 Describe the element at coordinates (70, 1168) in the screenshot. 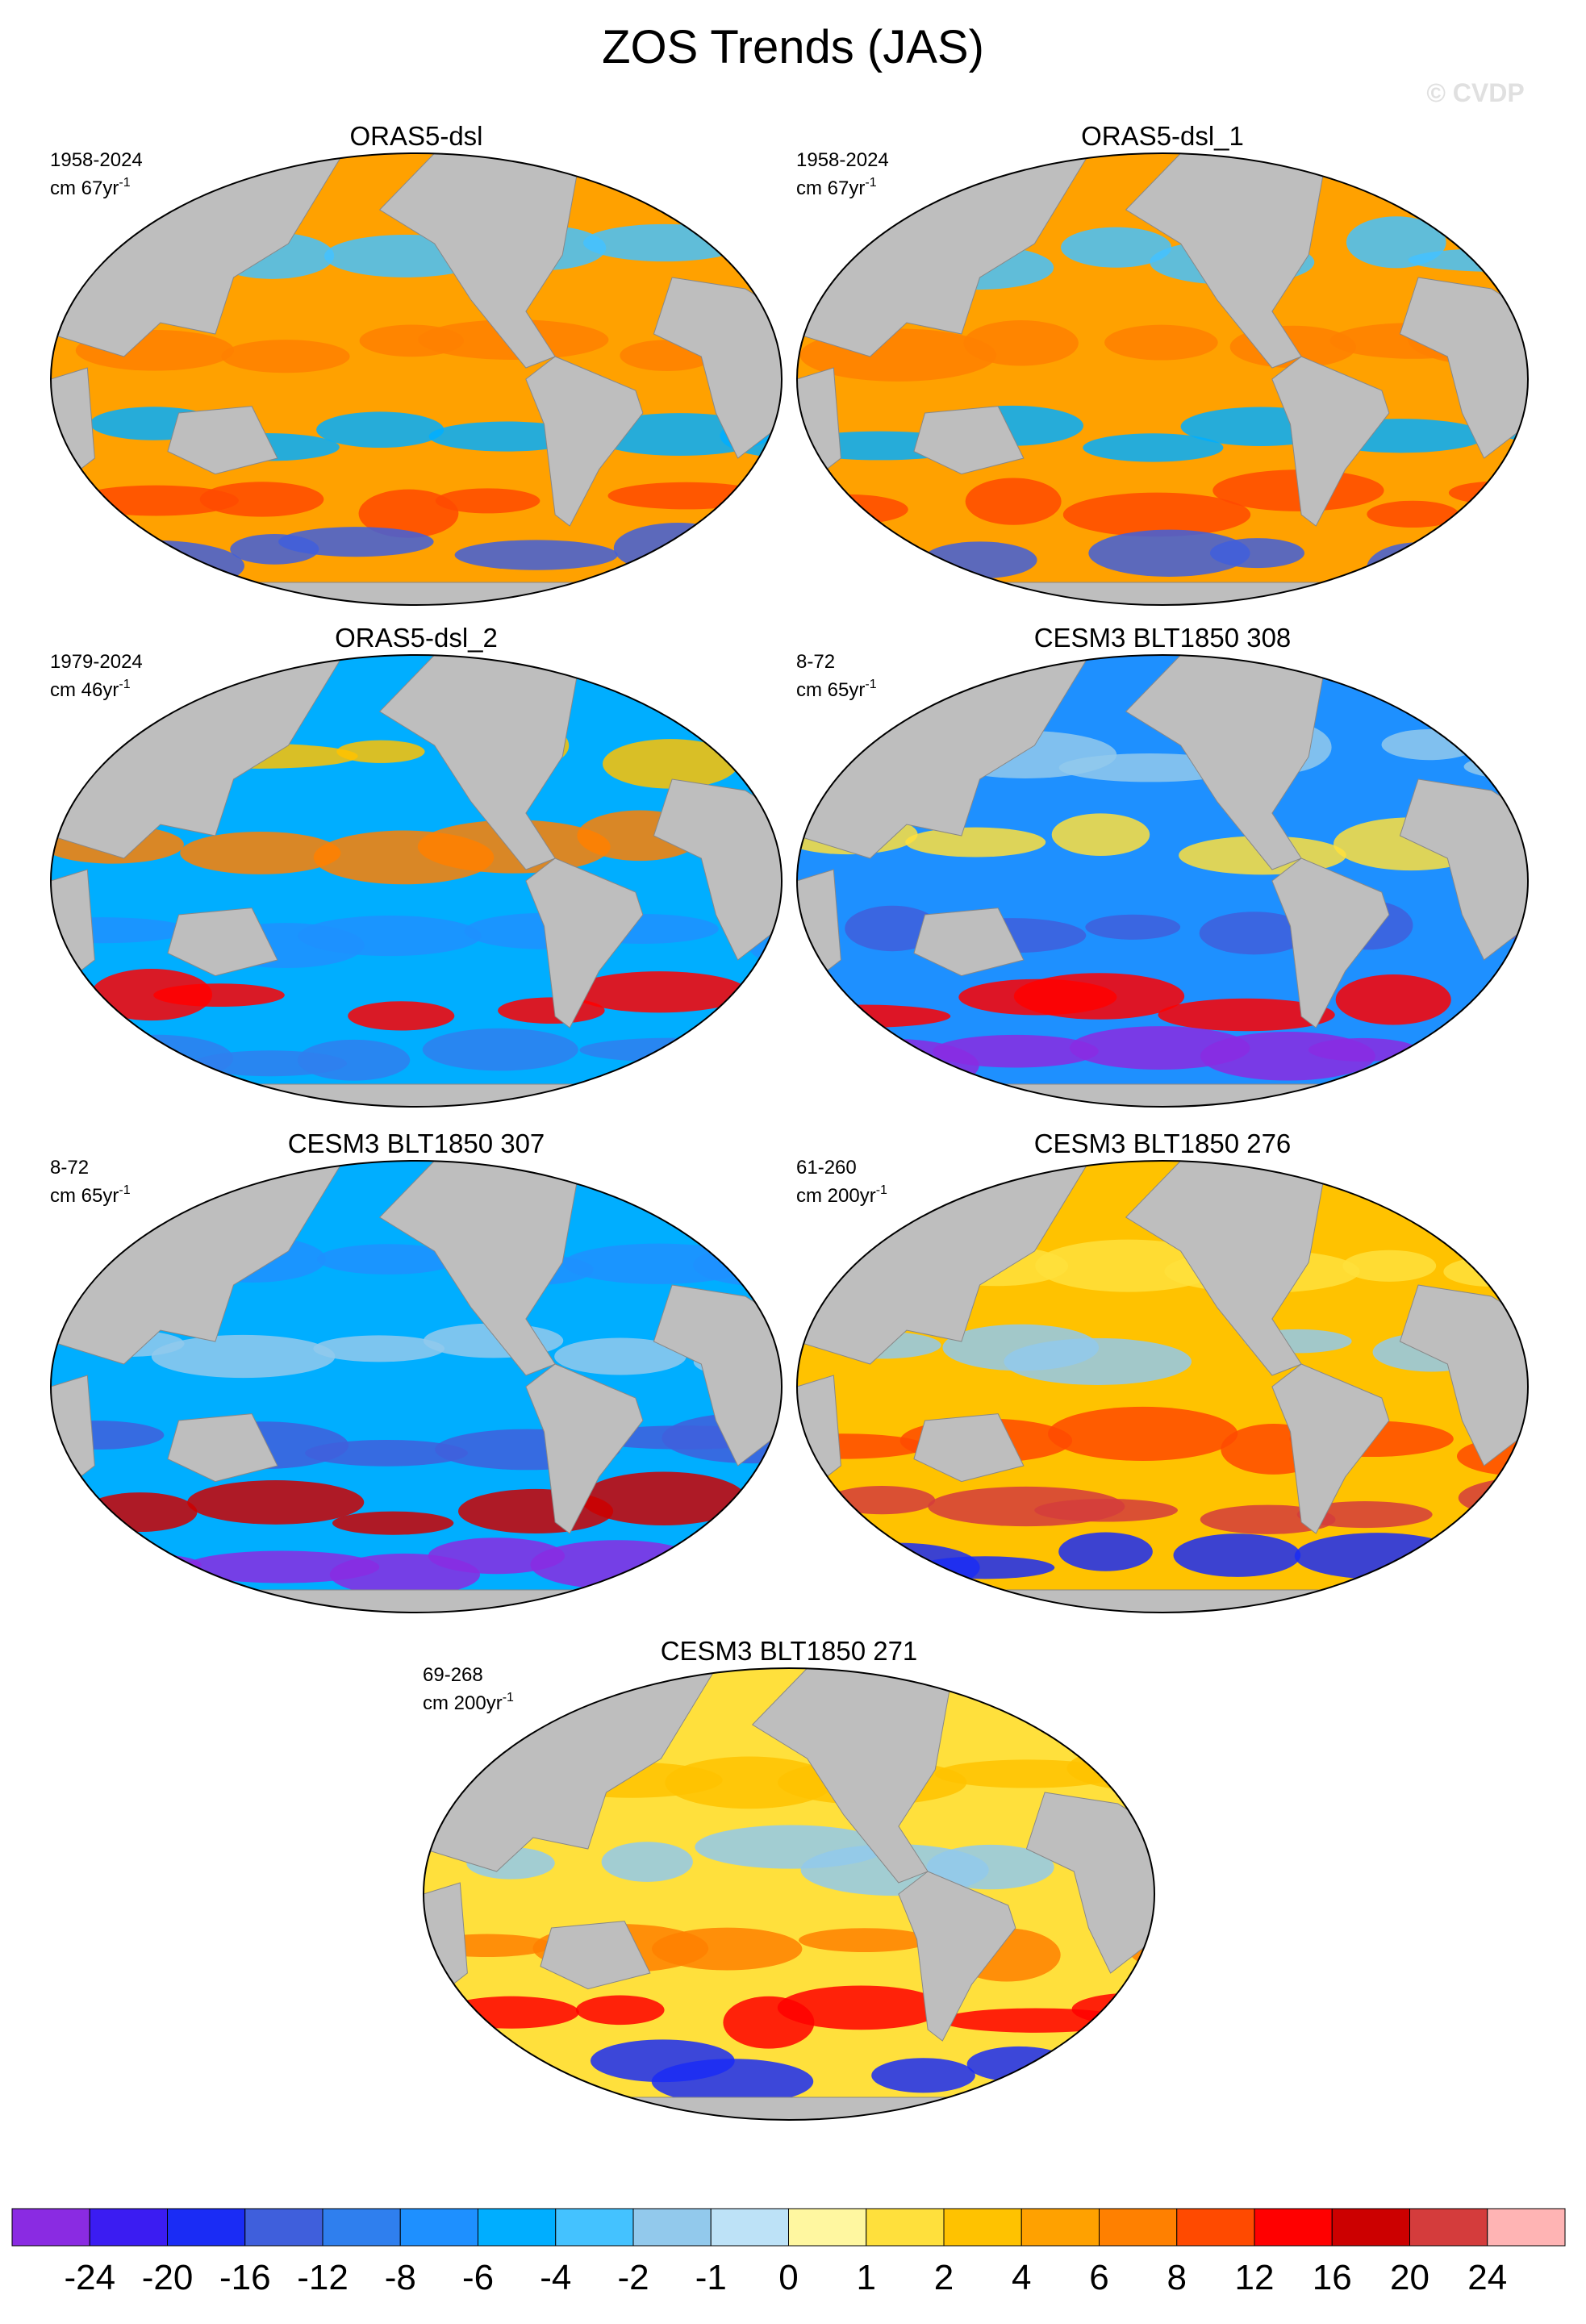

I see `panel-period: 8-72` at that location.